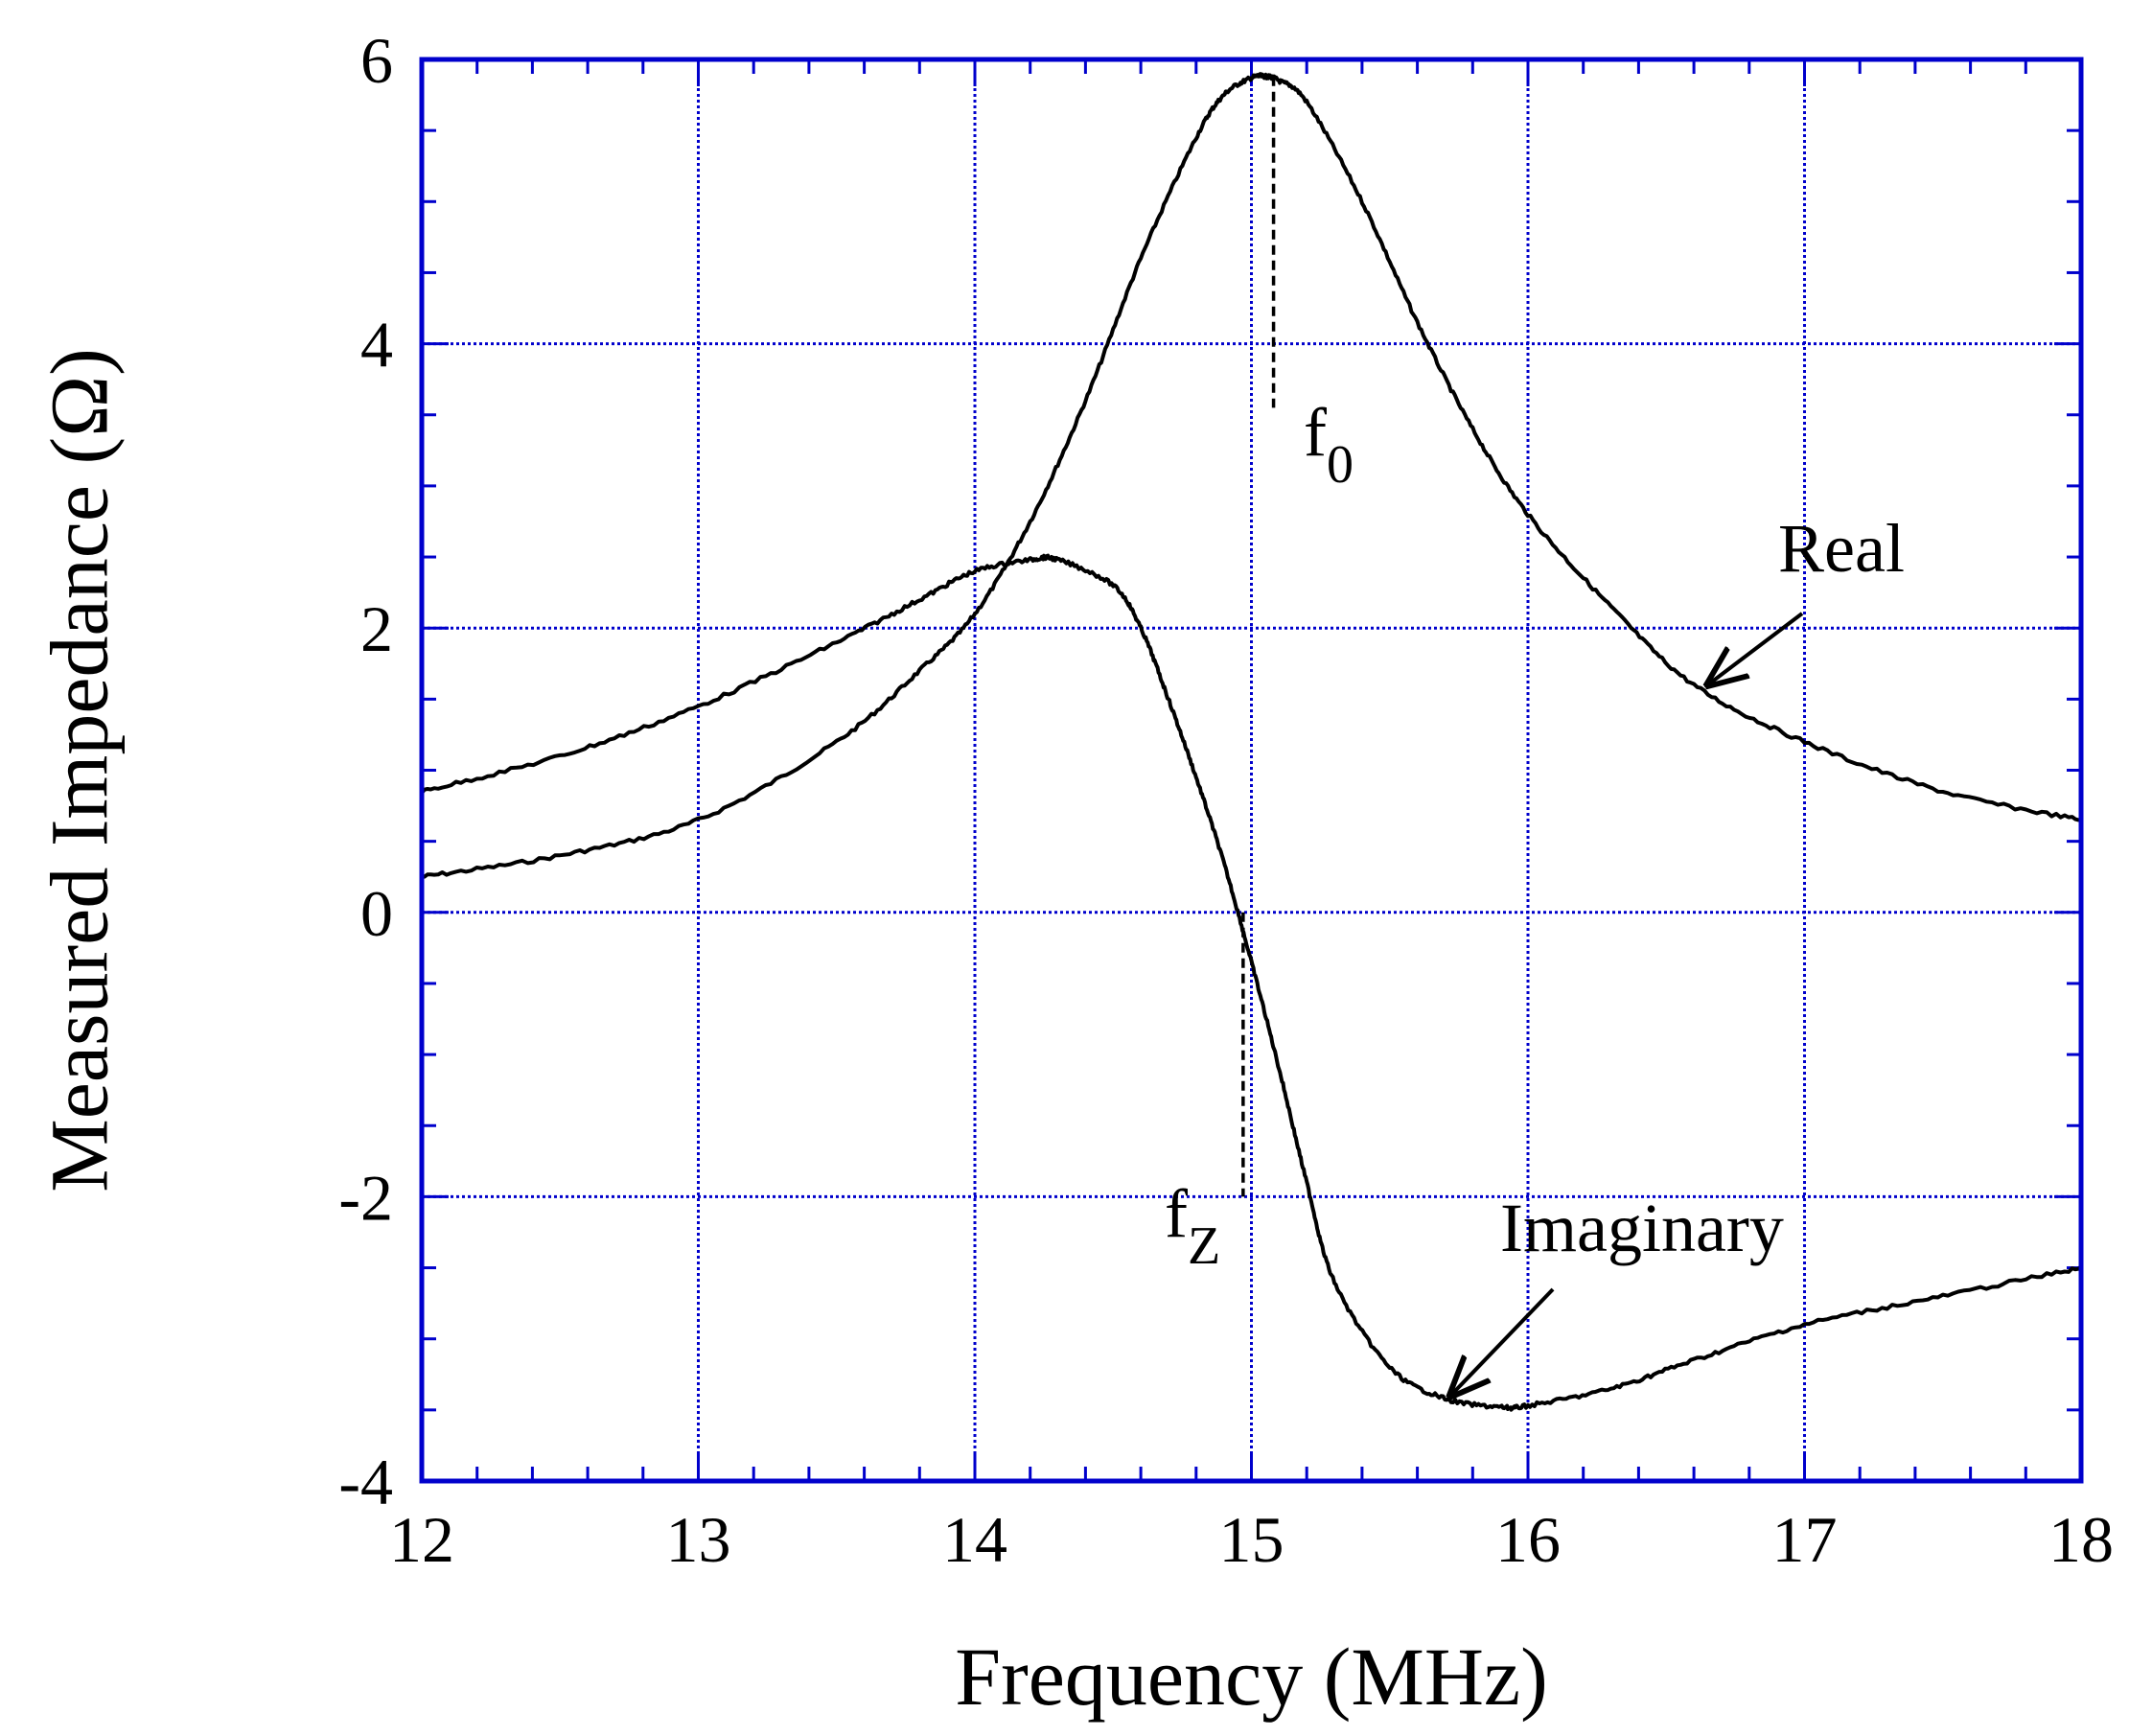 The width and height of the screenshot is (2129, 1736). What do you see at coordinates (1841, 548) in the screenshot?
I see `label-real: Real` at bounding box center [1841, 548].